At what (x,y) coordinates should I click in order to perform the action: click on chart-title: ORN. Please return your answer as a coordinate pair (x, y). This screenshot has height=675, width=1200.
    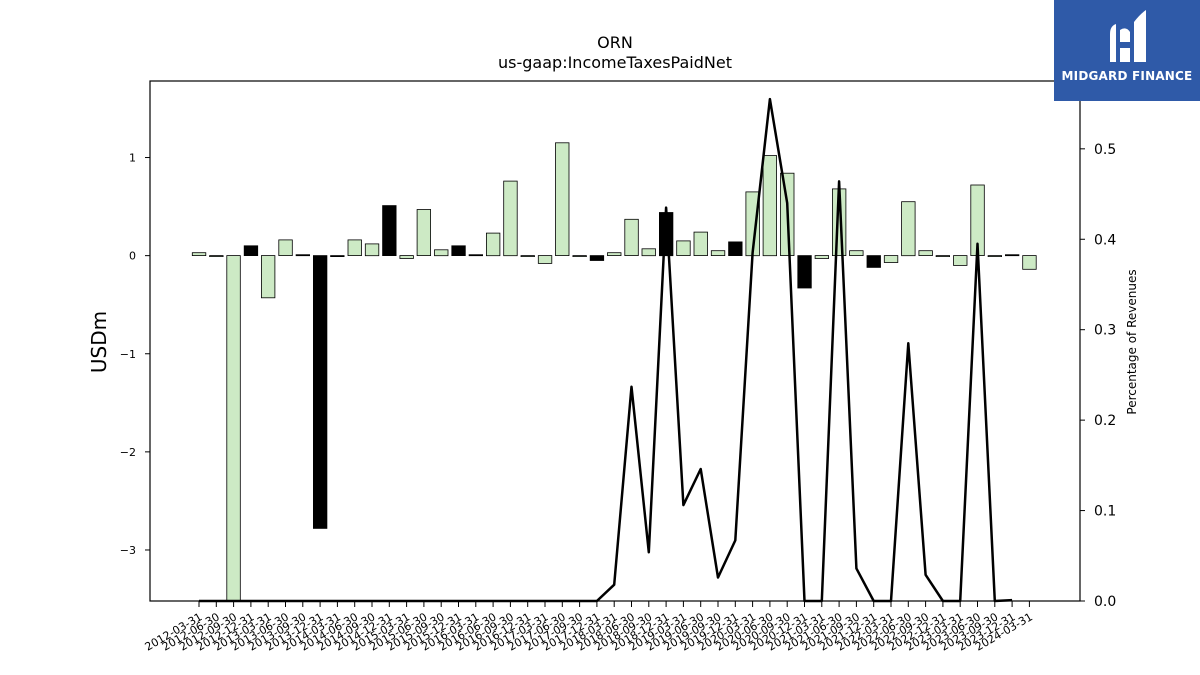
    Looking at the image, I should click on (615, 42).